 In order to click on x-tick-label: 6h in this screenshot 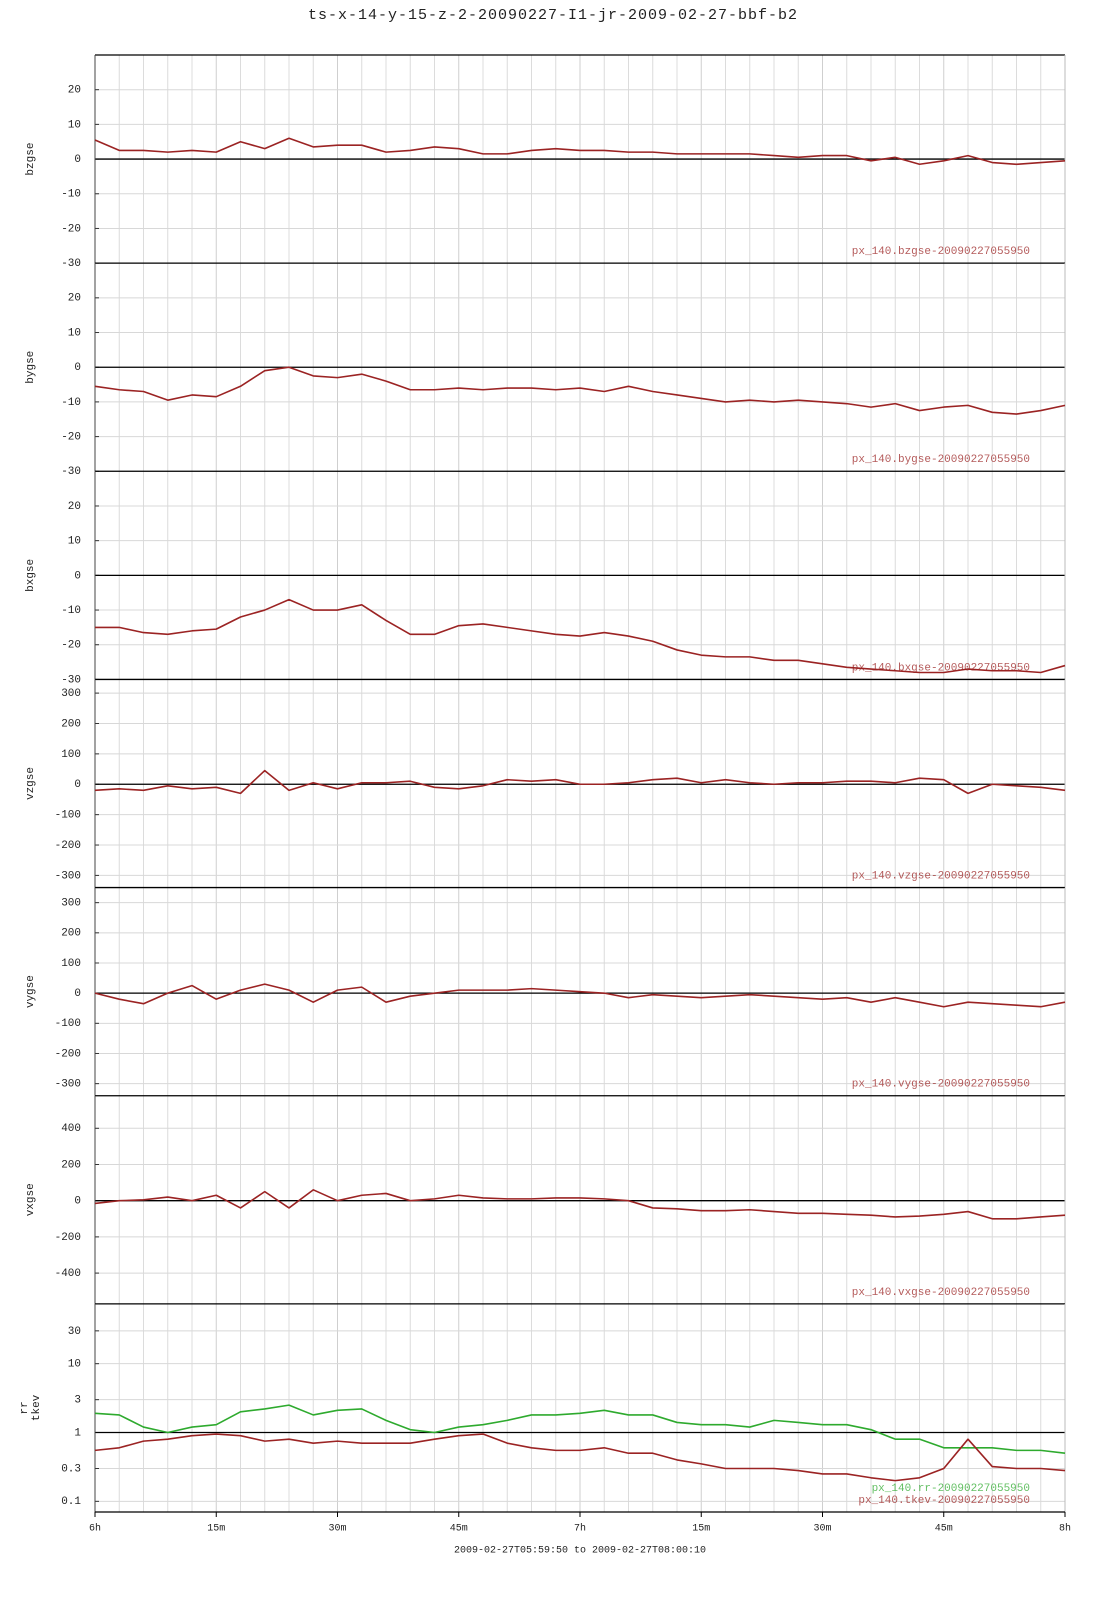, I will do `click(95, 1529)`.